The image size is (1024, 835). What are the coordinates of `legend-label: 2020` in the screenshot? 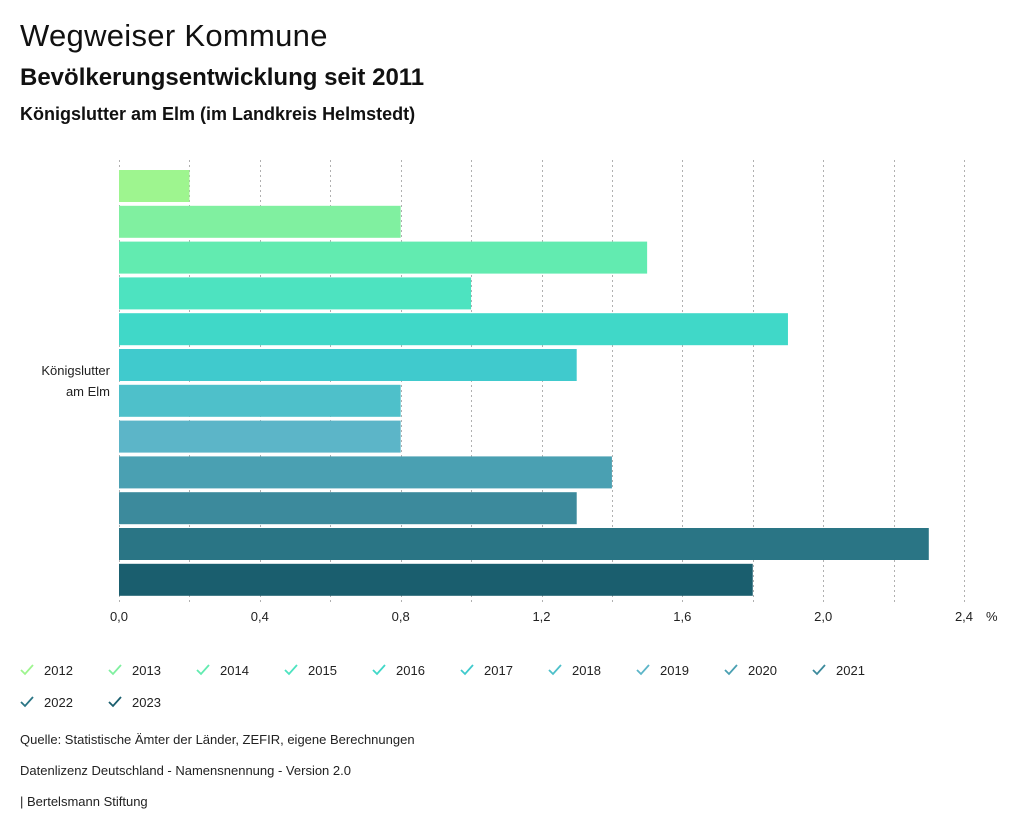 It's located at (762, 670).